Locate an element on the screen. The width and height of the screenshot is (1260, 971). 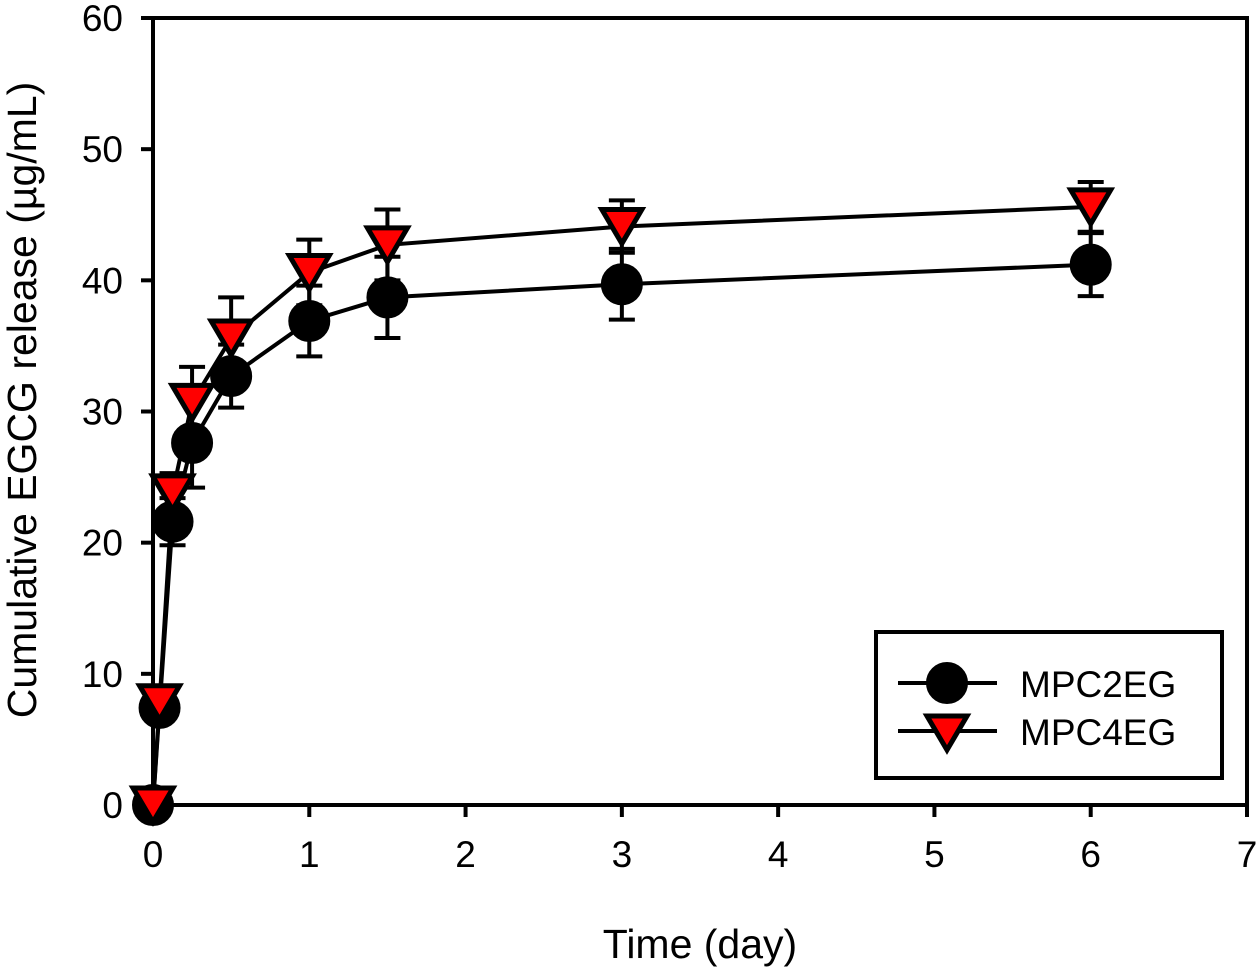
legend: MPC2EG MPC4EG is located at coordinates (1049, 705).